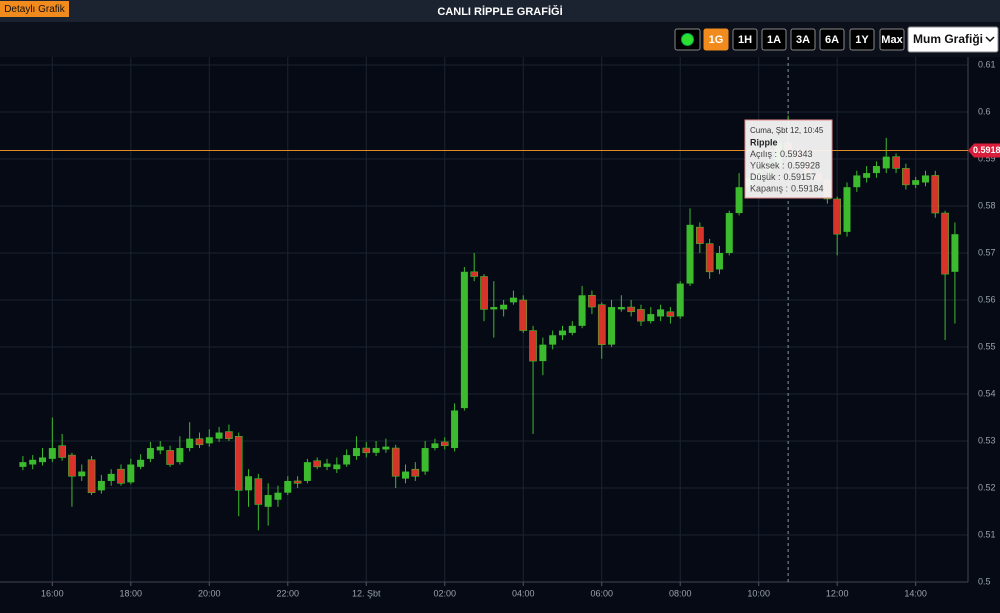 This screenshot has height=613, width=1000. I want to click on tooltip, so click(788, 159).